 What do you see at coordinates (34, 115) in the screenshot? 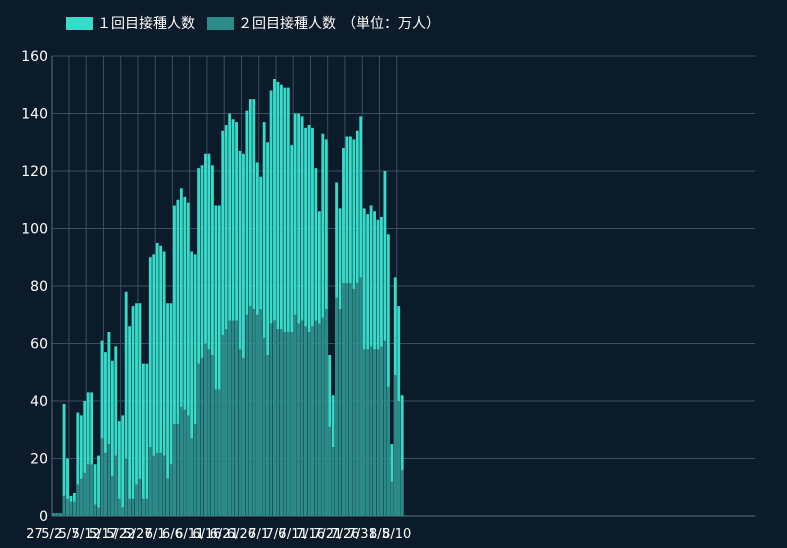
I see `y-tick-label: 140` at bounding box center [34, 115].